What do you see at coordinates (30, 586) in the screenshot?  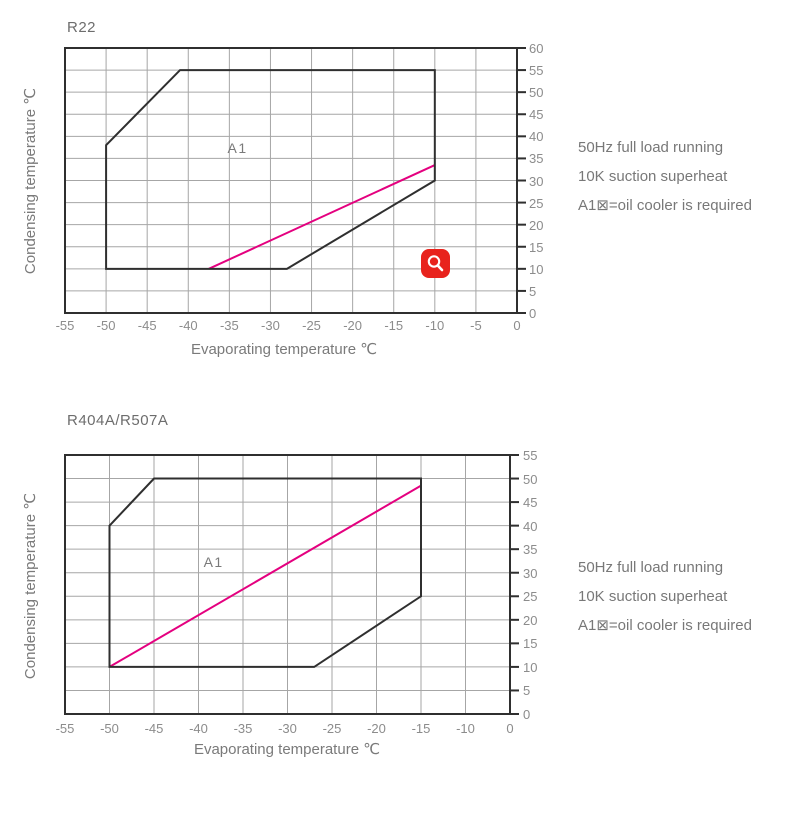 I see `chart2-y-axis-label: Condensing temperature ℃` at bounding box center [30, 586].